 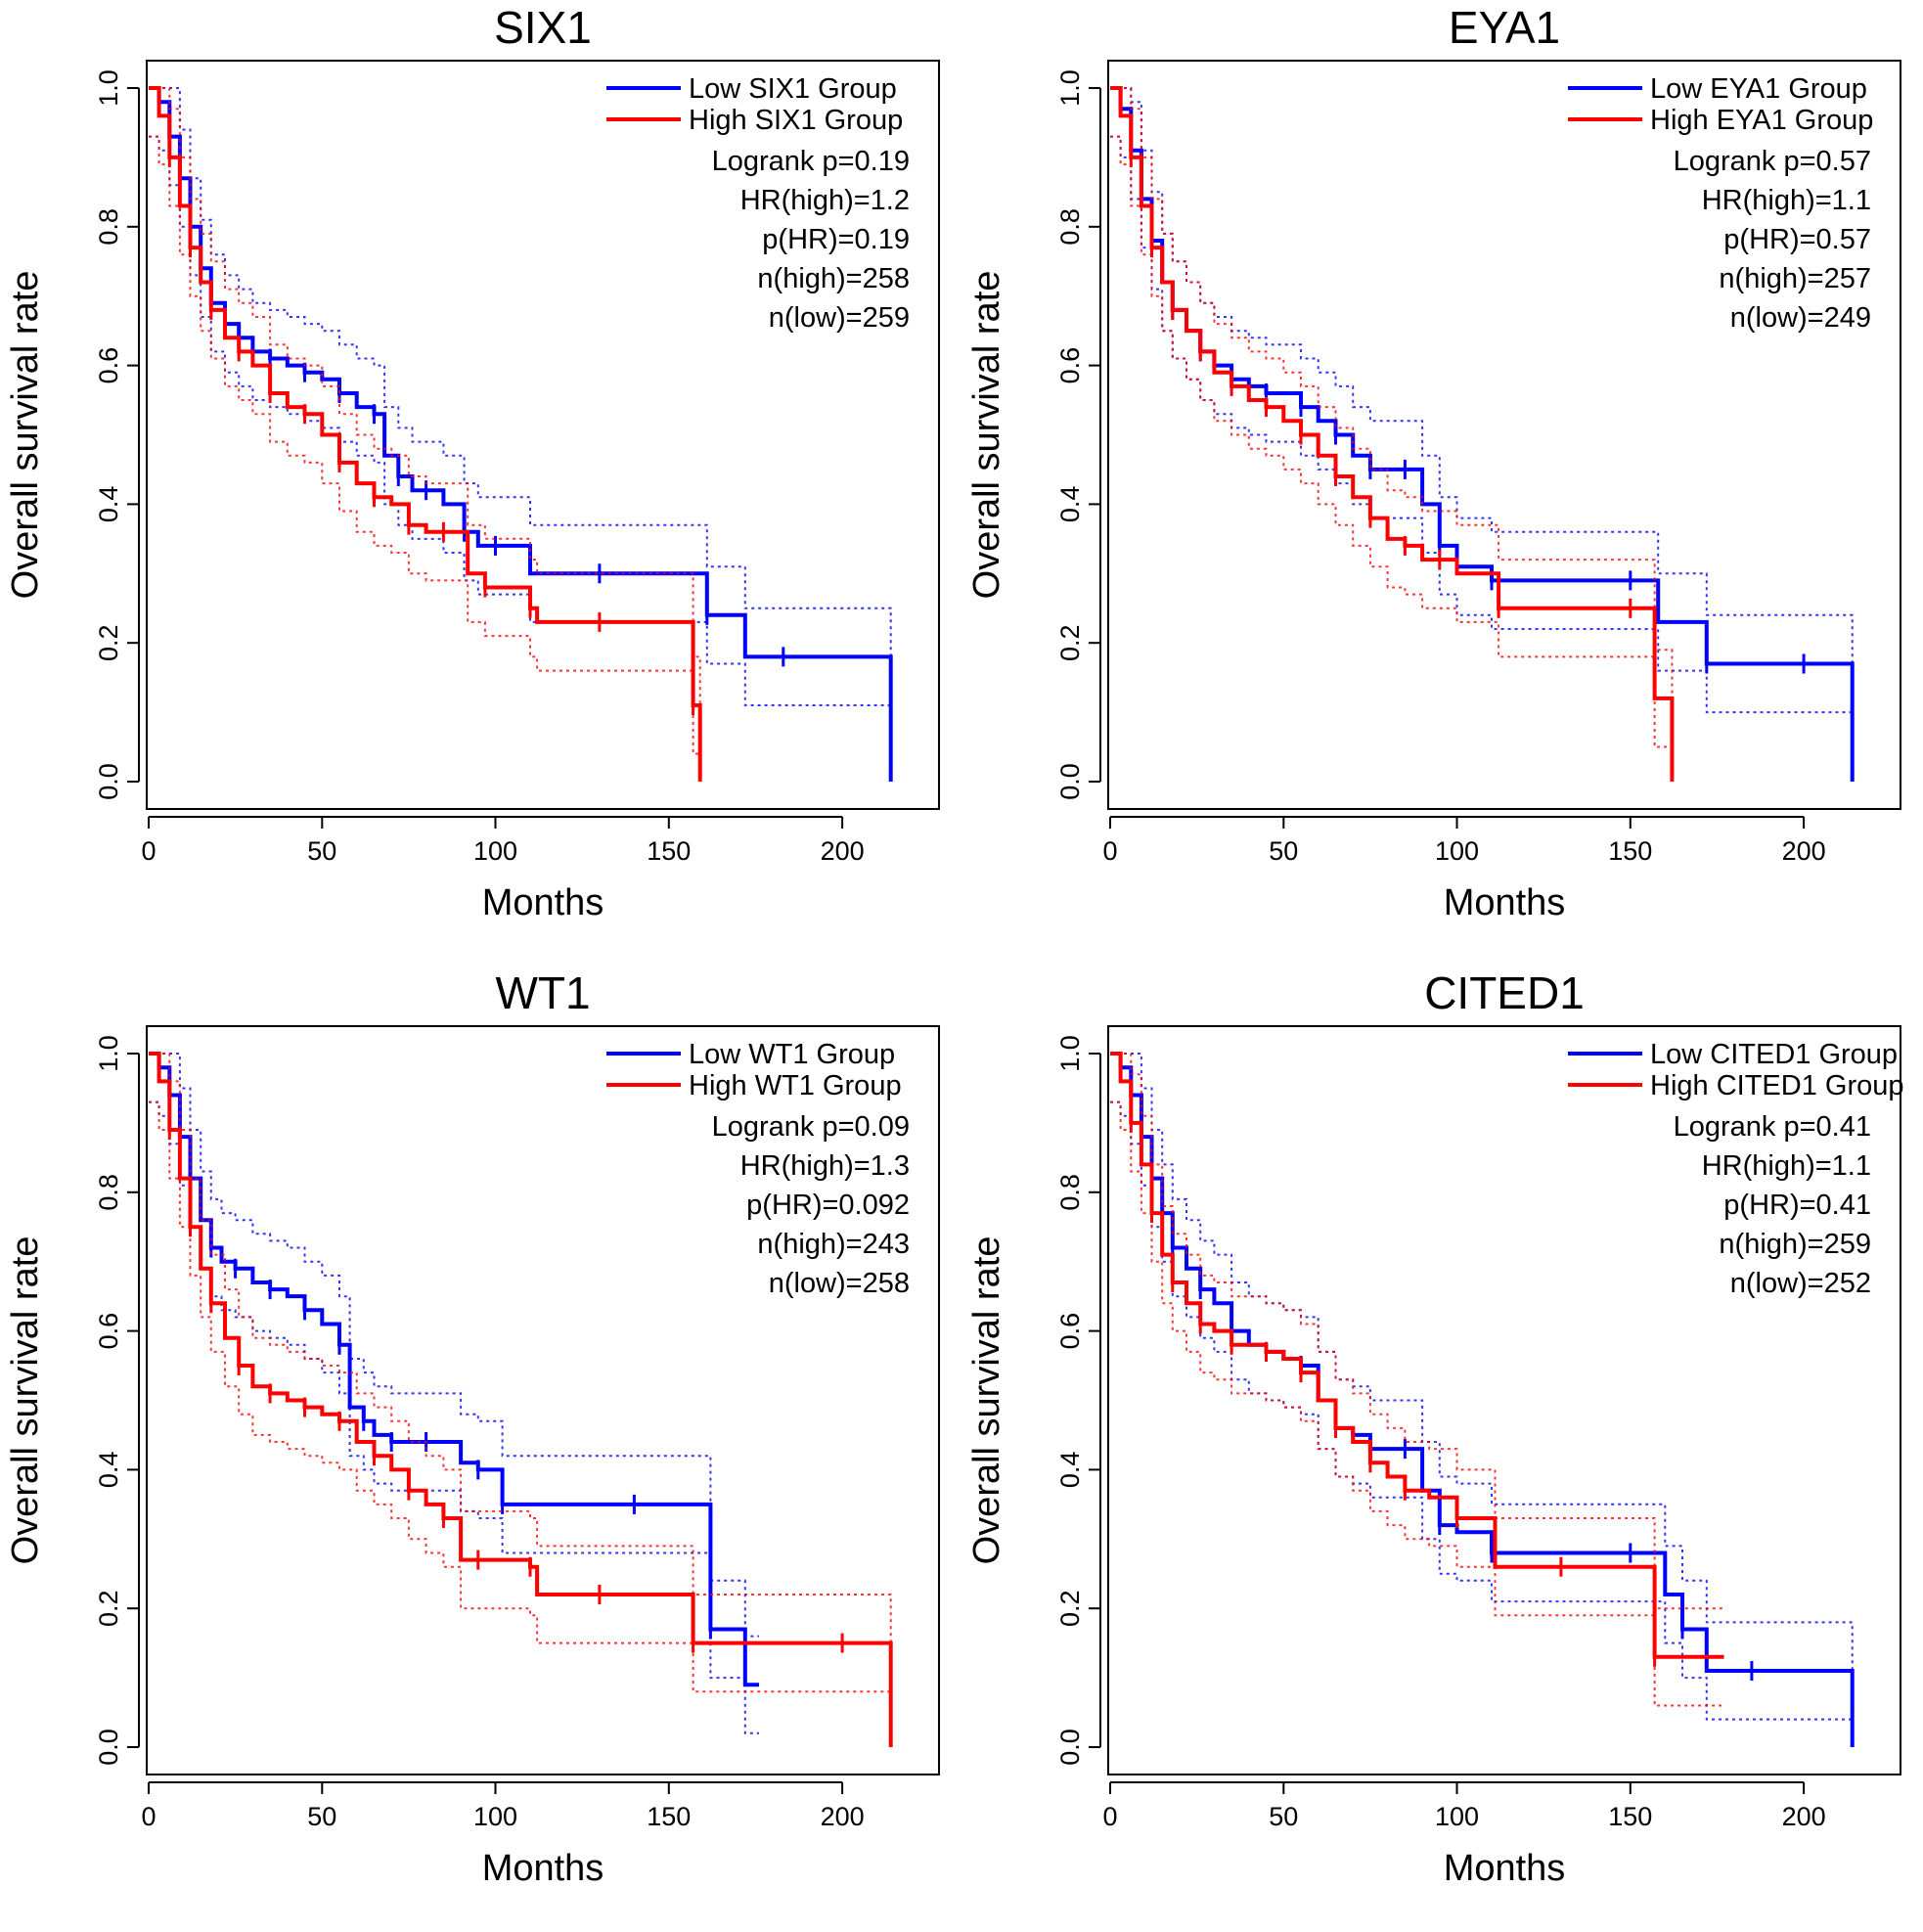 What do you see at coordinates (825, 200) in the screenshot?
I see `stat-annotation: HR(high)=1.2` at bounding box center [825, 200].